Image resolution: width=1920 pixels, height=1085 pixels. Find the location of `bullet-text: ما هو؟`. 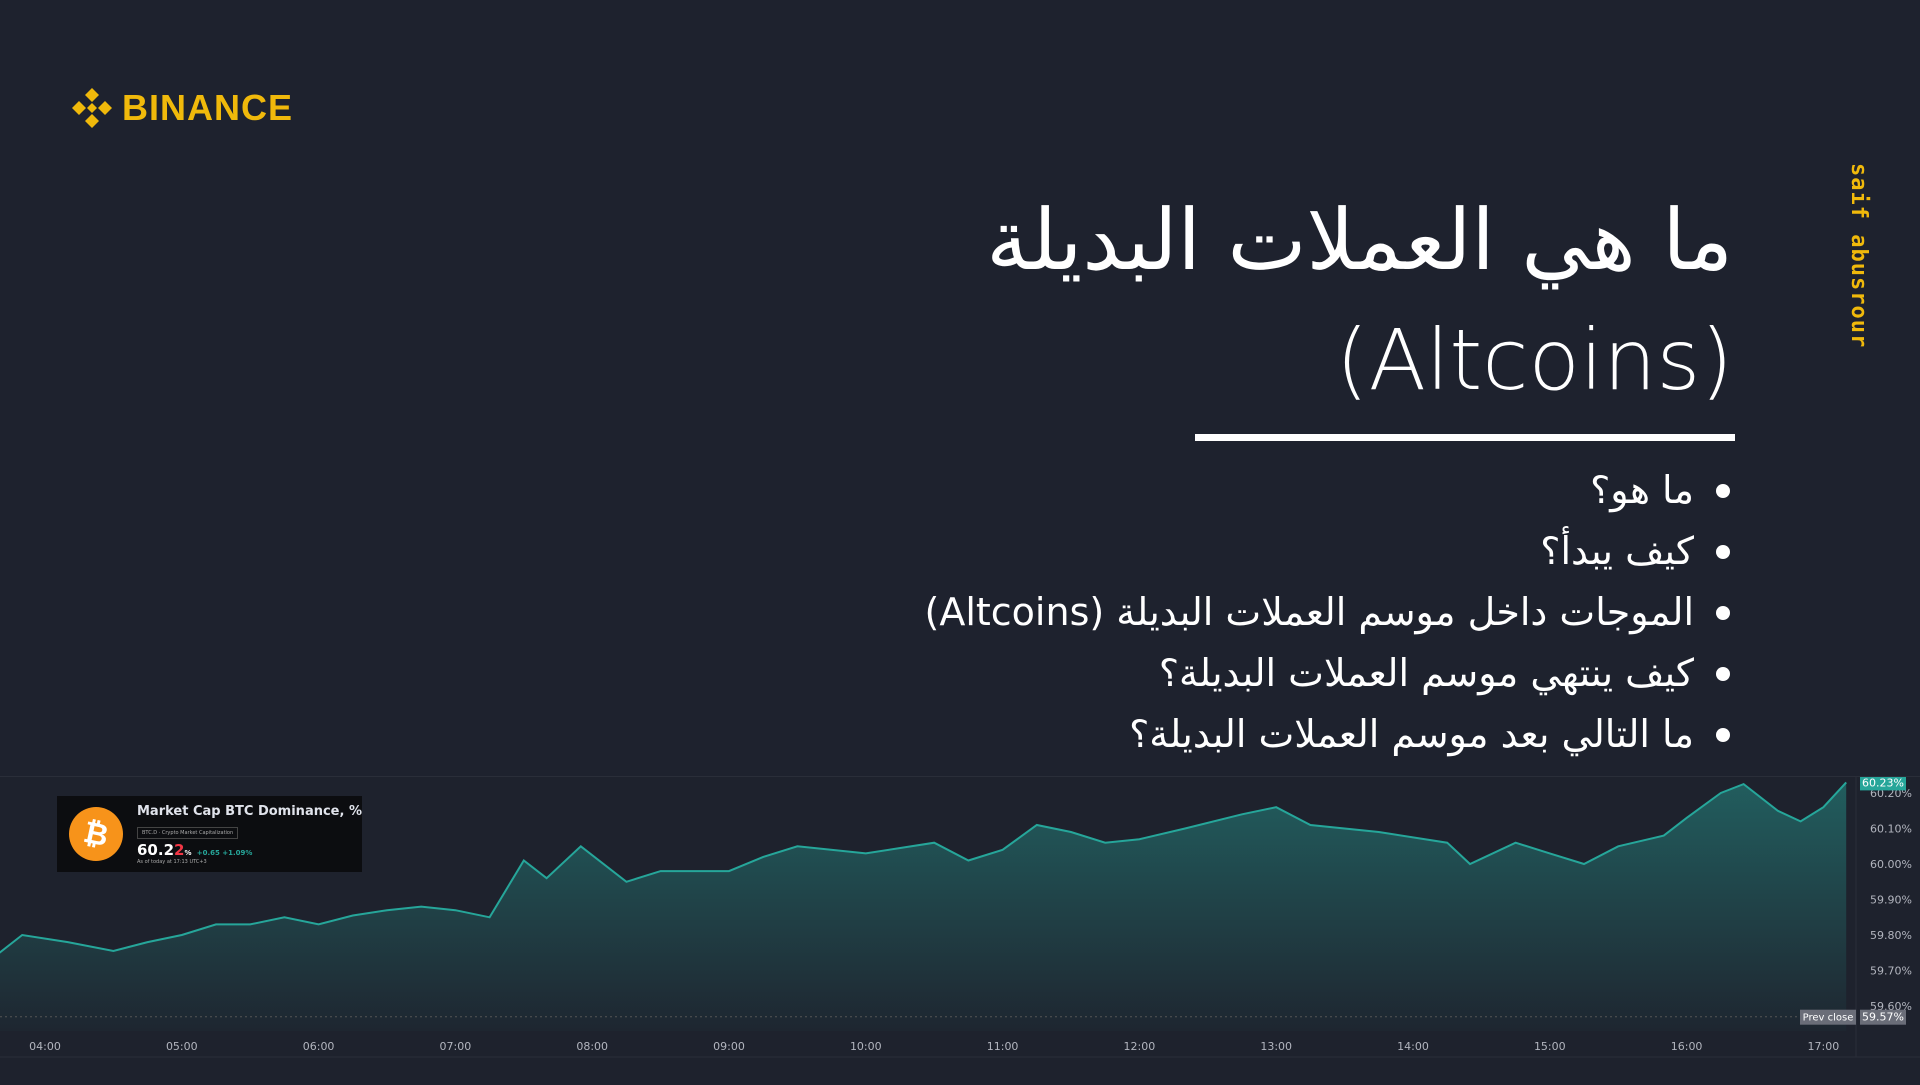

bullet-text: ما هو؟ is located at coordinates (1642, 490).